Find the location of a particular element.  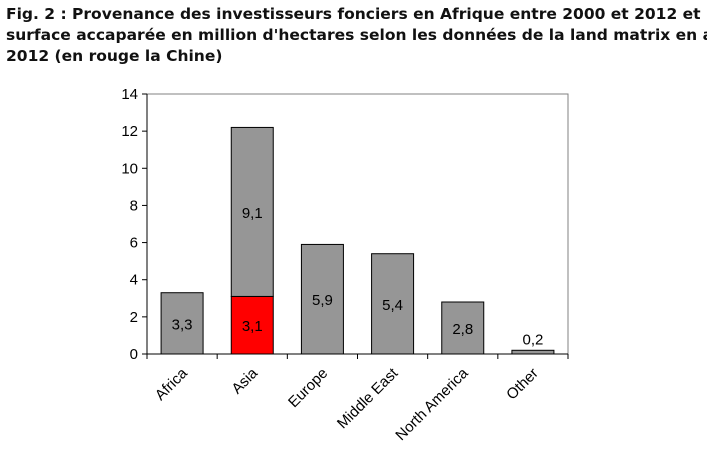

y-tick-label: 6 is located at coordinates (134, 243).